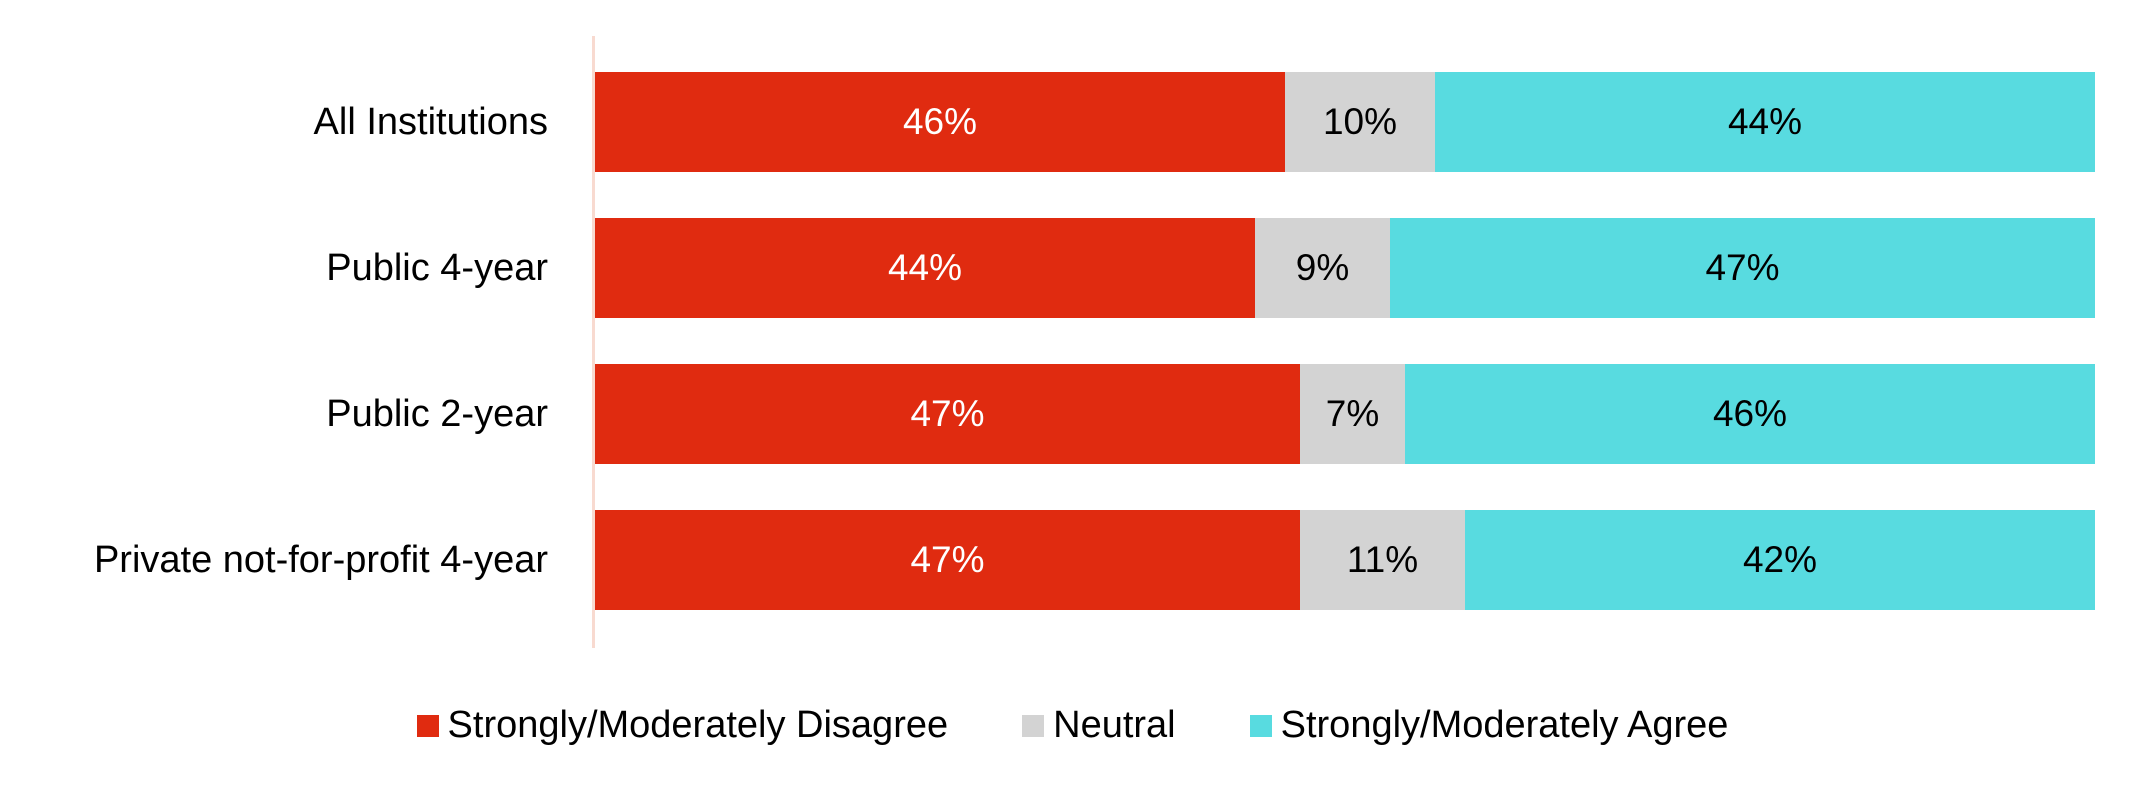  I want to click on category-label: Private not-for-profit 4-year, so click(296, 560).